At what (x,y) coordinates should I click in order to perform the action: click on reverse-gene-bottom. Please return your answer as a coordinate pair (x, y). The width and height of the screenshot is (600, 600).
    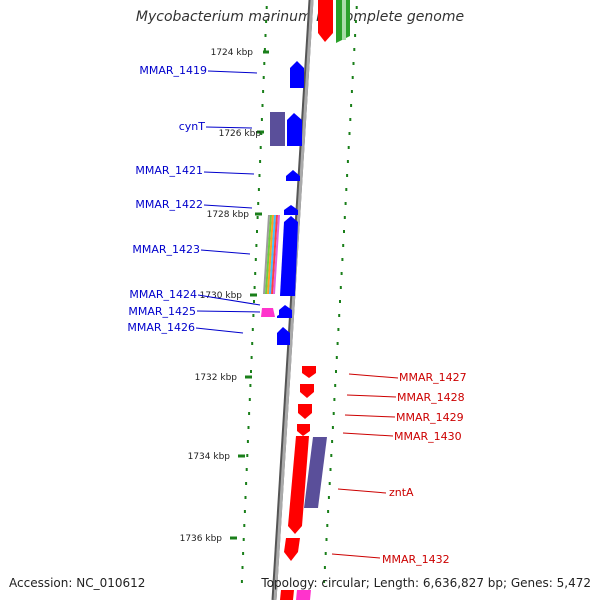
    Looking at the image, I should click on (287, 595).